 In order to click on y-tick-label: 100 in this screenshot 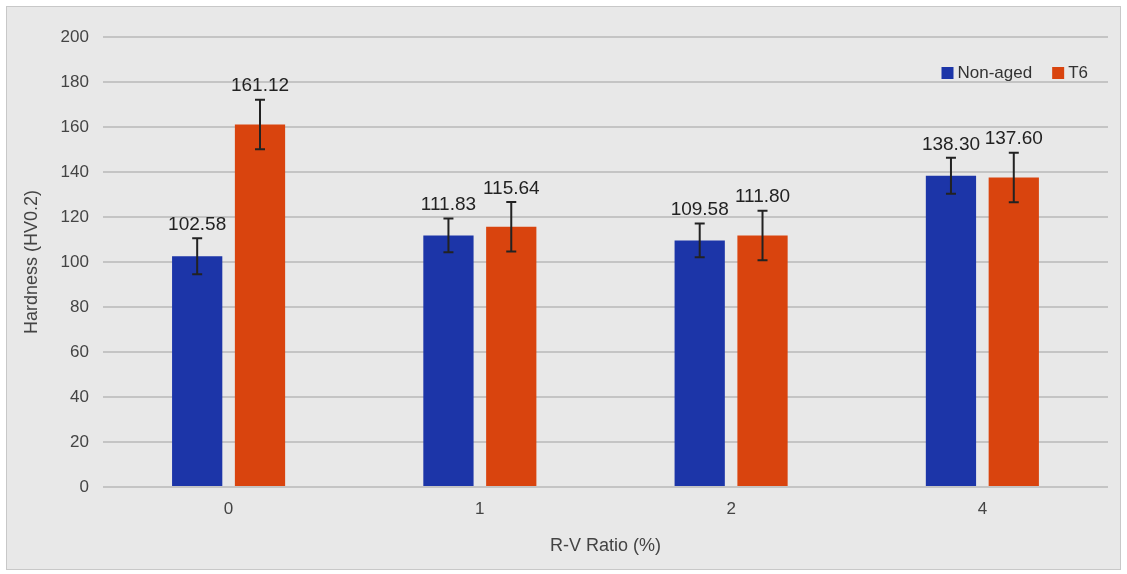, I will do `click(74, 261)`.